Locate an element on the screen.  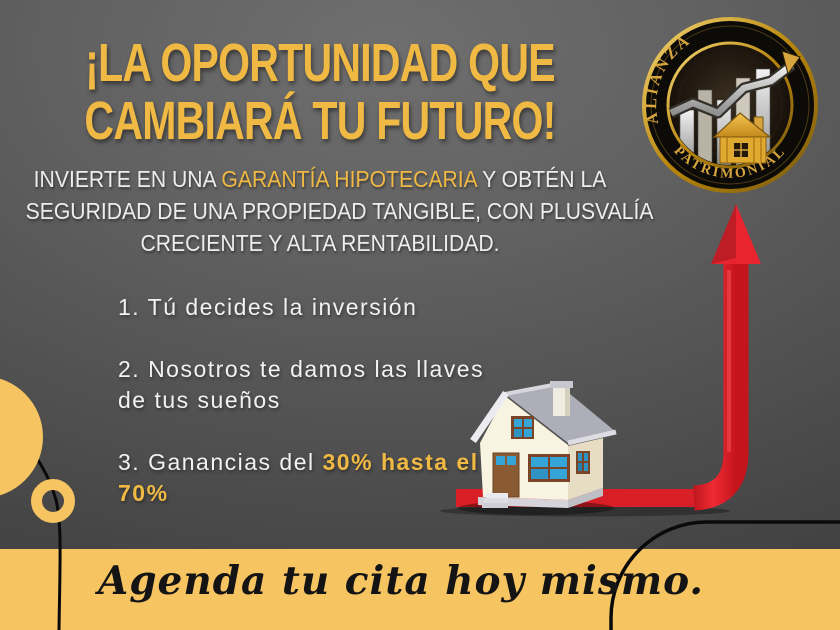
headline-line2: CAMBIARÁ TU FUTURO! is located at coordinates (320, 121).